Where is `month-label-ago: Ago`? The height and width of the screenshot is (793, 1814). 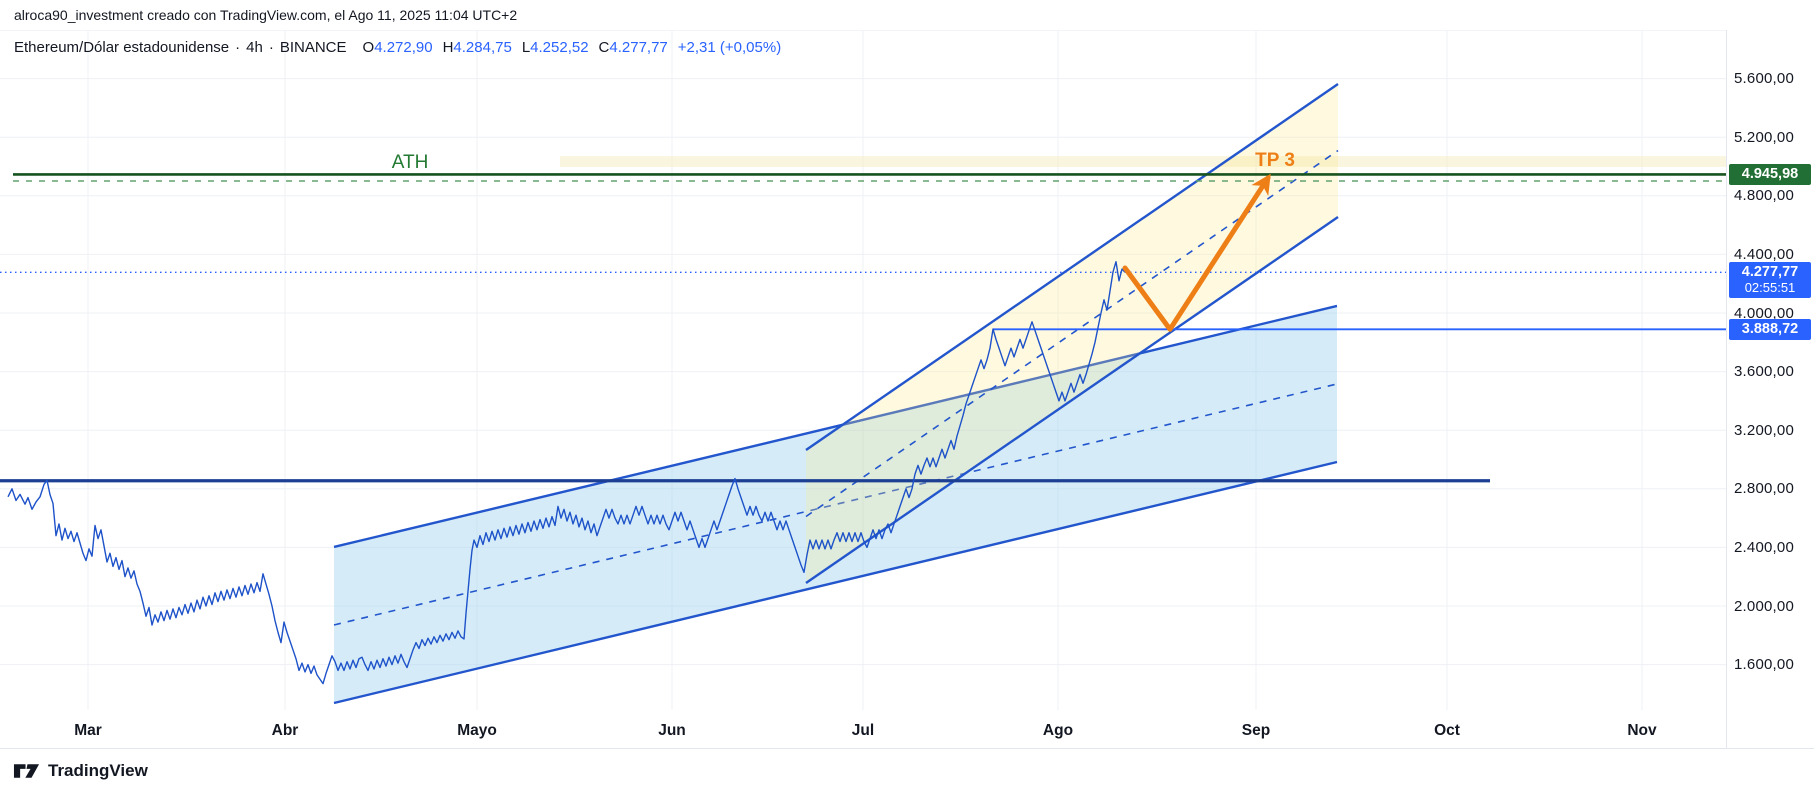
month-label-ago: Ago is located at coordinates (1058, 730).